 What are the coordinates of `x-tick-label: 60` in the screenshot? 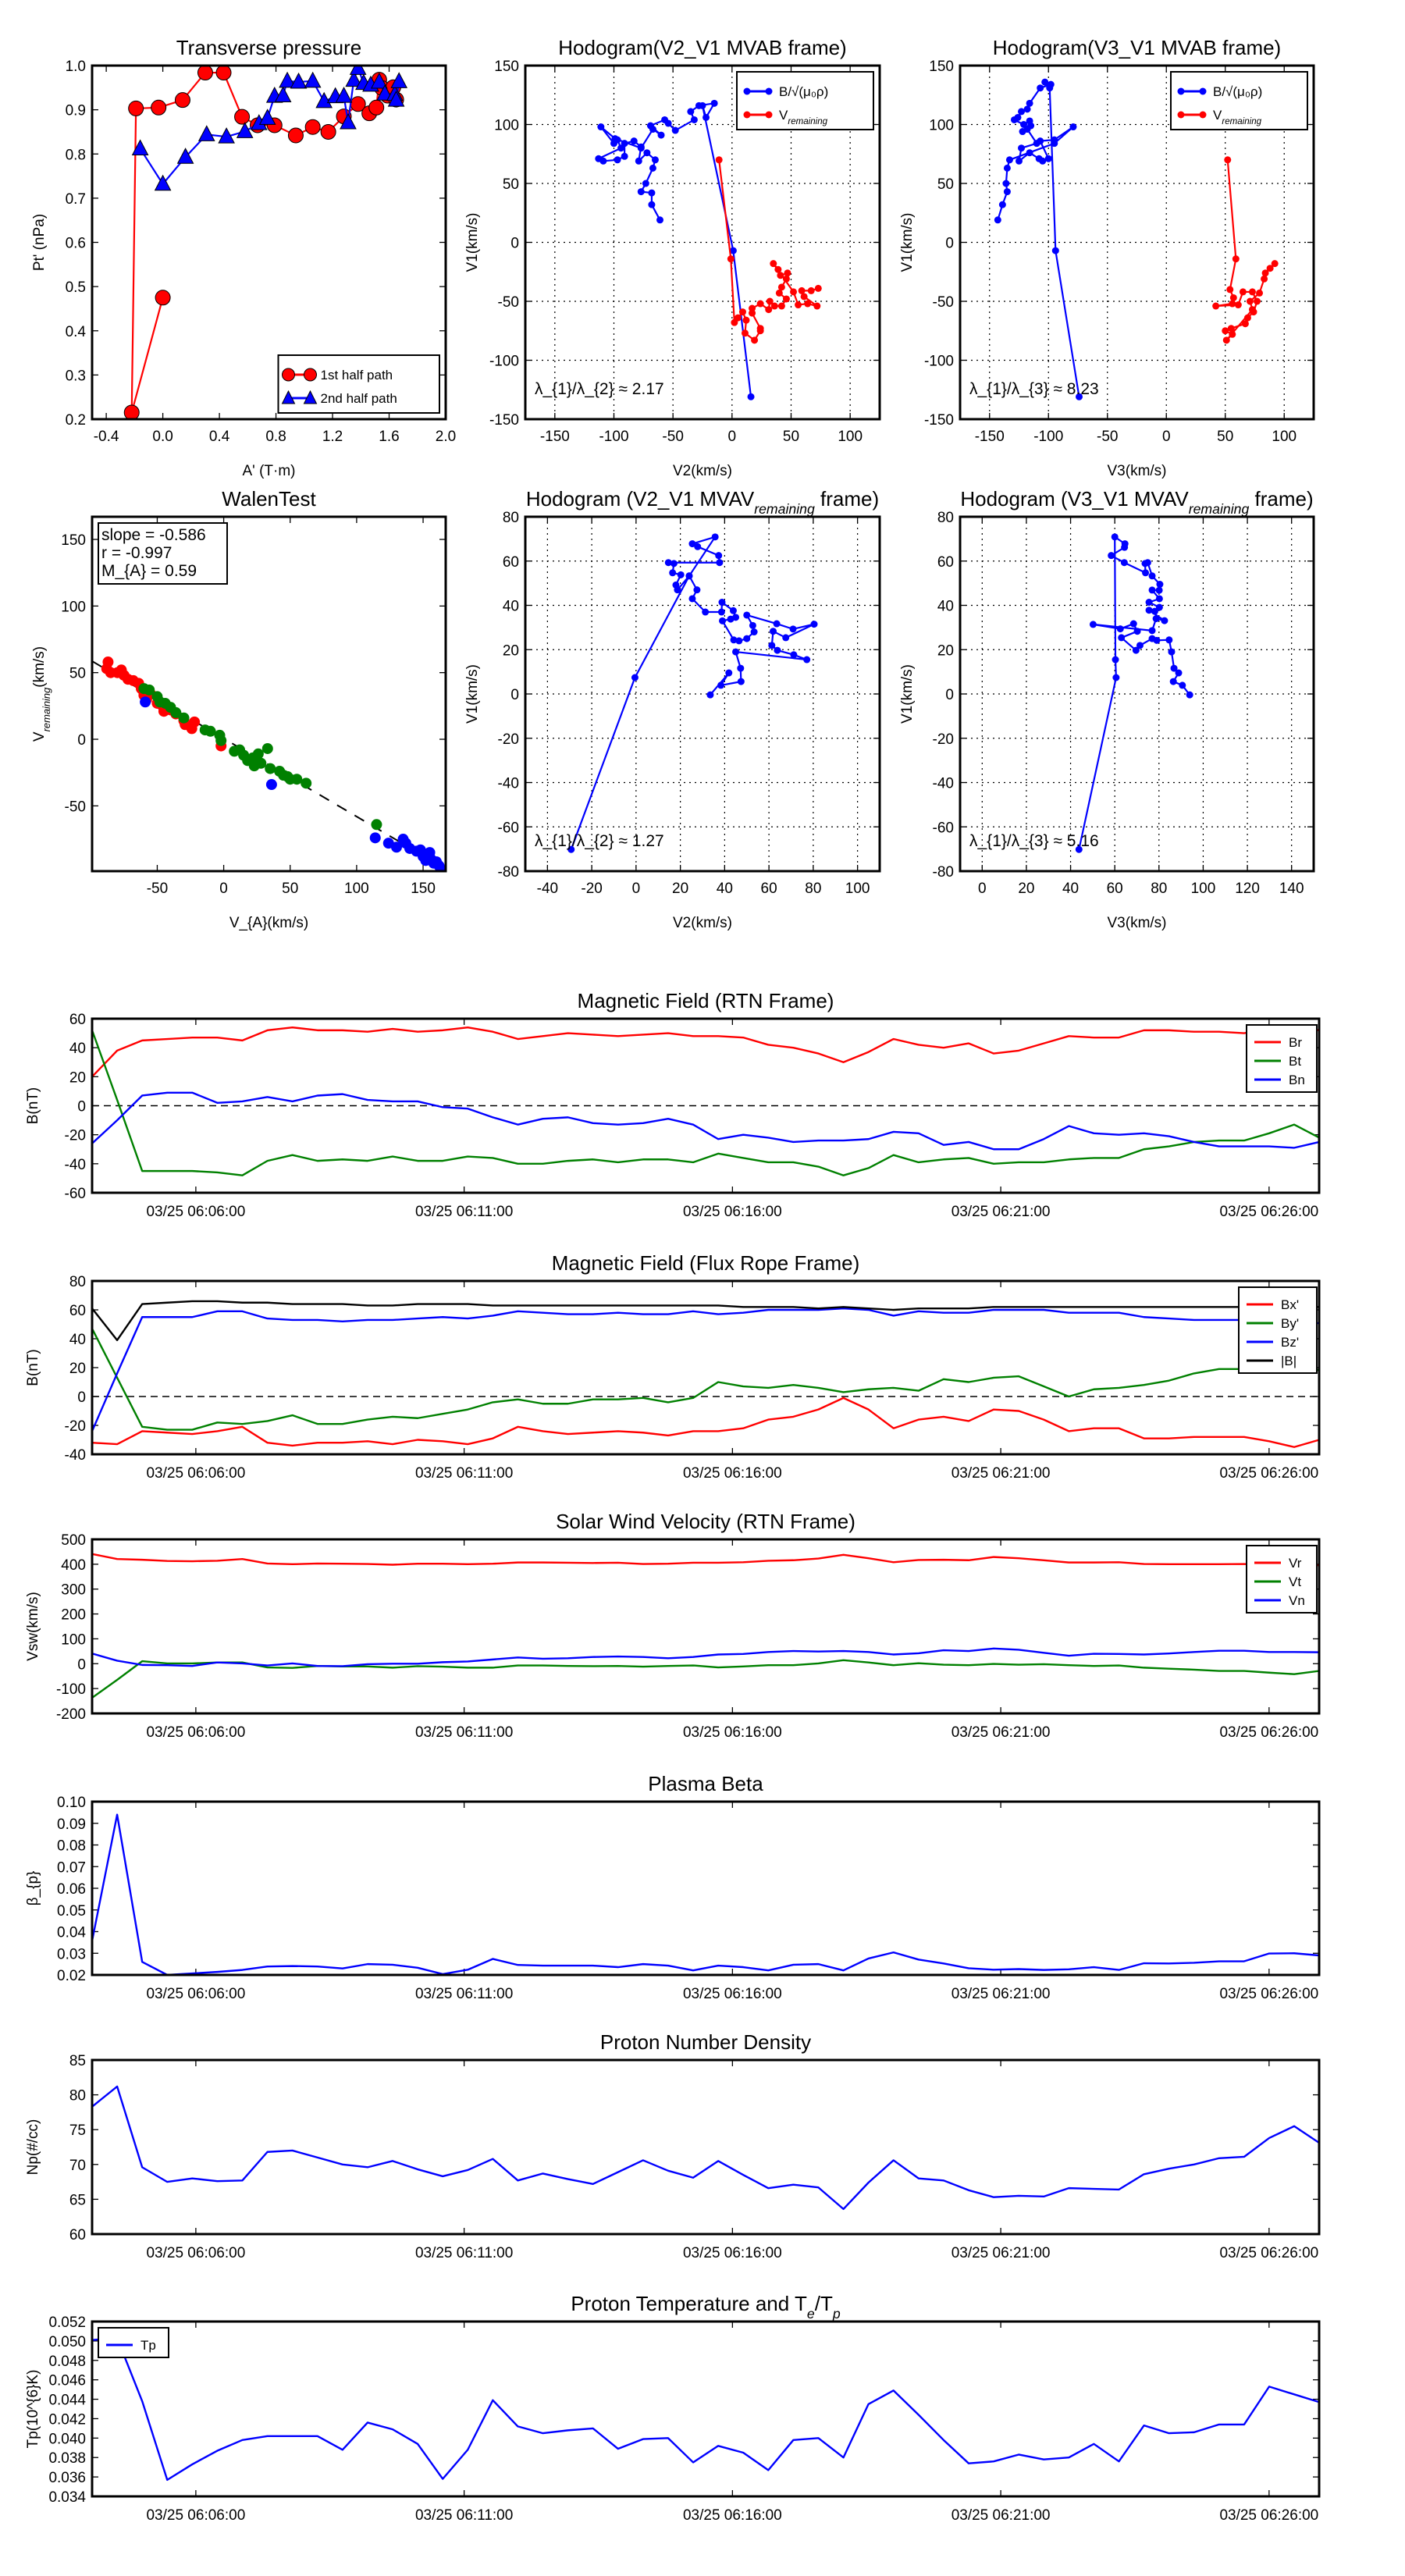 It's located at (1115, 889).